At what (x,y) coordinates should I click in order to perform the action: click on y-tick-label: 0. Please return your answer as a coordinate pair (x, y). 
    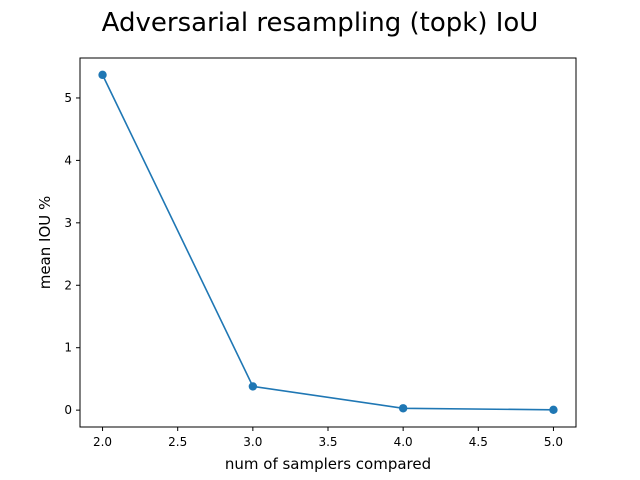
    Looking at the image, I should click on (68, 410).